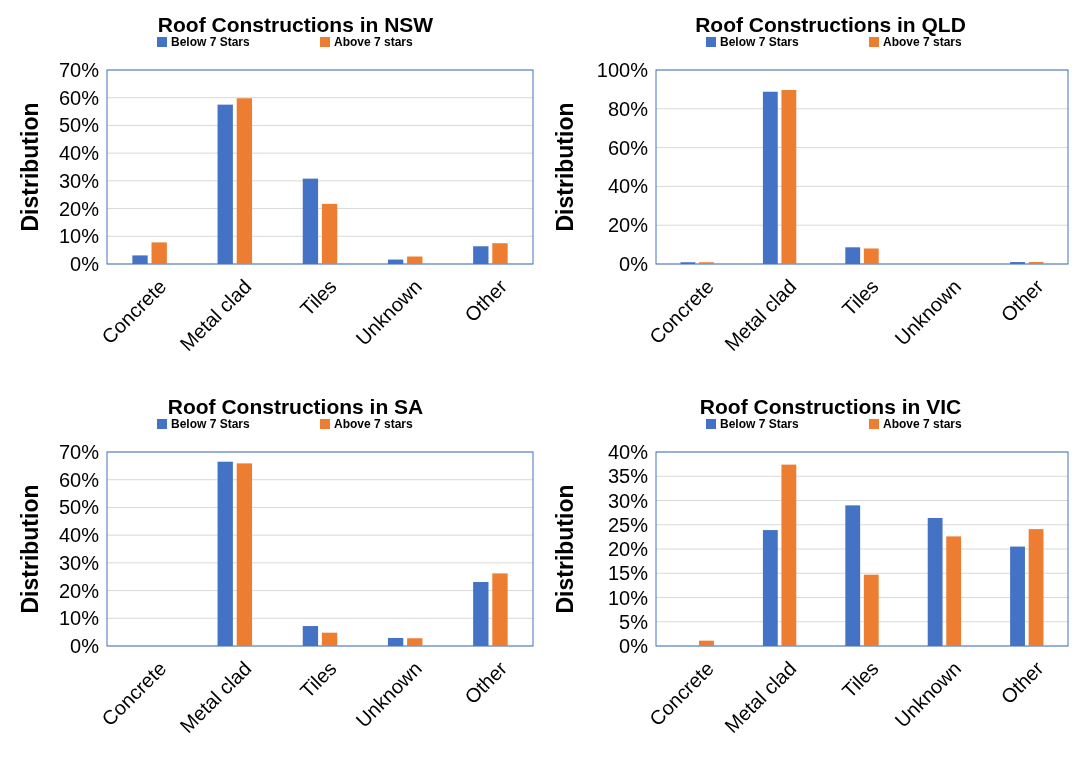 The height and width of the screenshot is (771, 1079). Describe the element at coordinates (628, 524) in the screenshot. I see `y-tick-label: 25%` at that location.